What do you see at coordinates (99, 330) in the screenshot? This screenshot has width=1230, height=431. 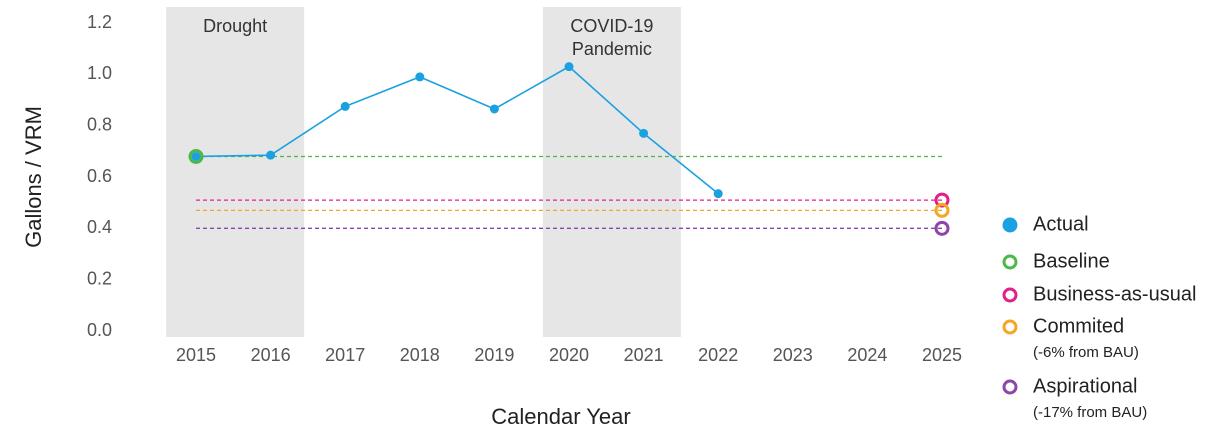 I see `y-tick-label: 0.0` at bounding box center [99, 330].